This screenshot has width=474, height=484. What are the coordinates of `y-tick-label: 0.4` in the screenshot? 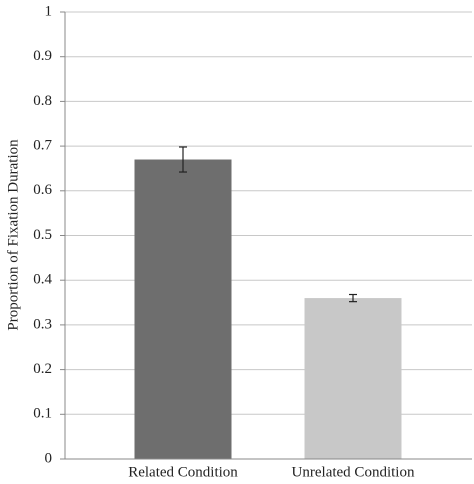 It's located at (42, 280).